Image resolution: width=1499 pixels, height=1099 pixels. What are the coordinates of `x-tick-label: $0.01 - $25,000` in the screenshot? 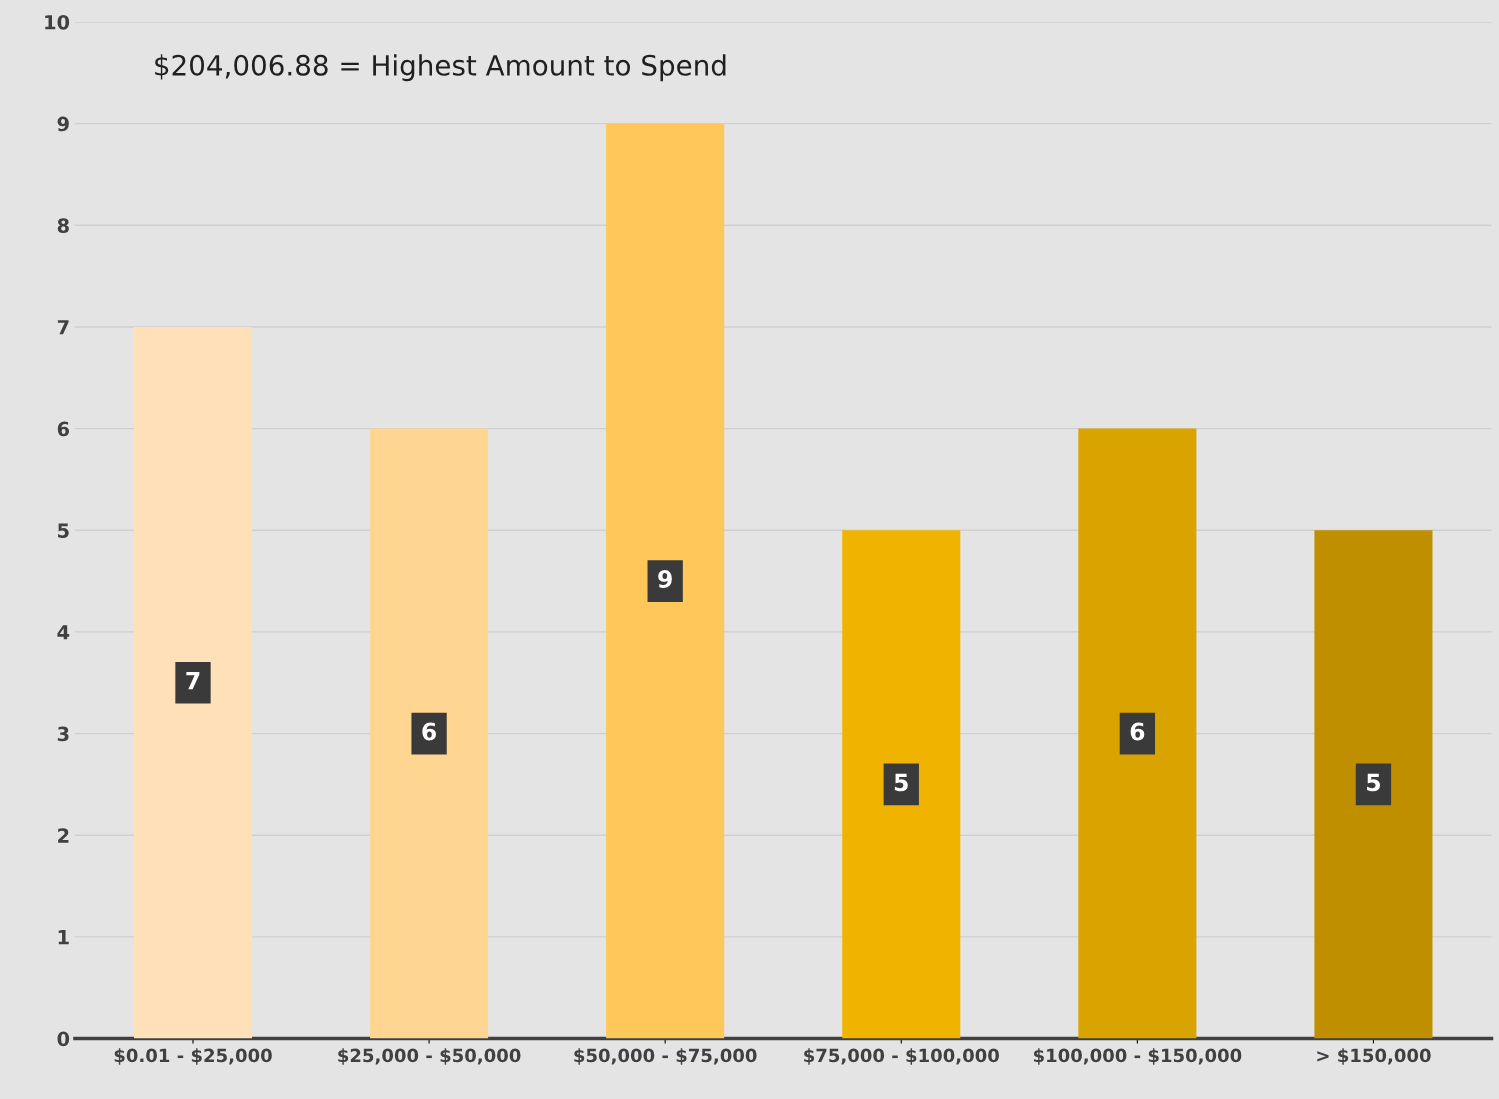 It's located at (193, 1056).